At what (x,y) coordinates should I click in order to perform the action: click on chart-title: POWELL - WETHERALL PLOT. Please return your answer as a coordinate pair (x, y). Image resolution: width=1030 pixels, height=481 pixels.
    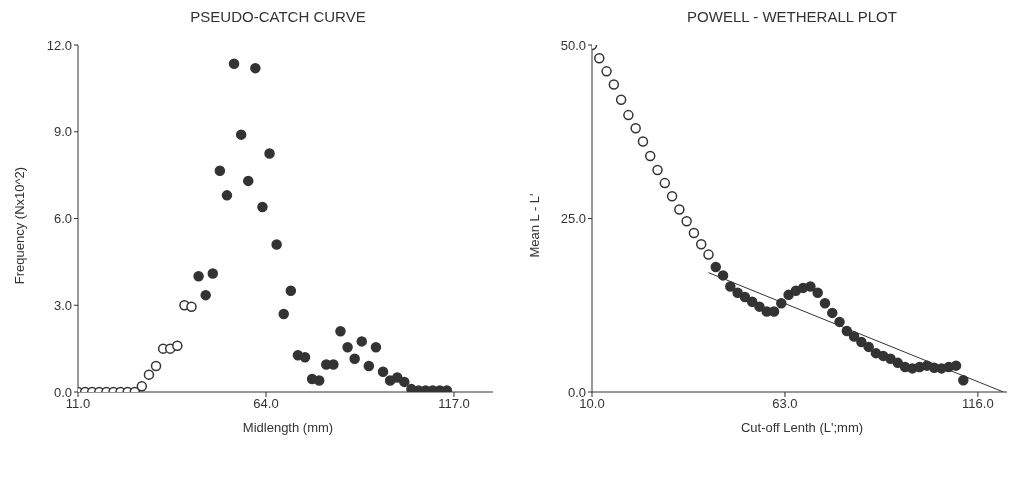
    Looking at the image, I should click on (792, 17).